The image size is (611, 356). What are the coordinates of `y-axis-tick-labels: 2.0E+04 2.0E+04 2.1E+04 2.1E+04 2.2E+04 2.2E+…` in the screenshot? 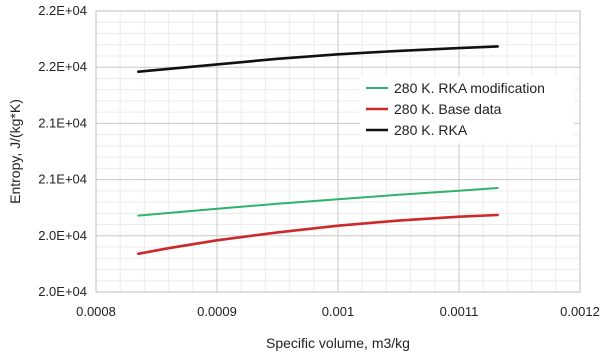 It's located at (62, 151).